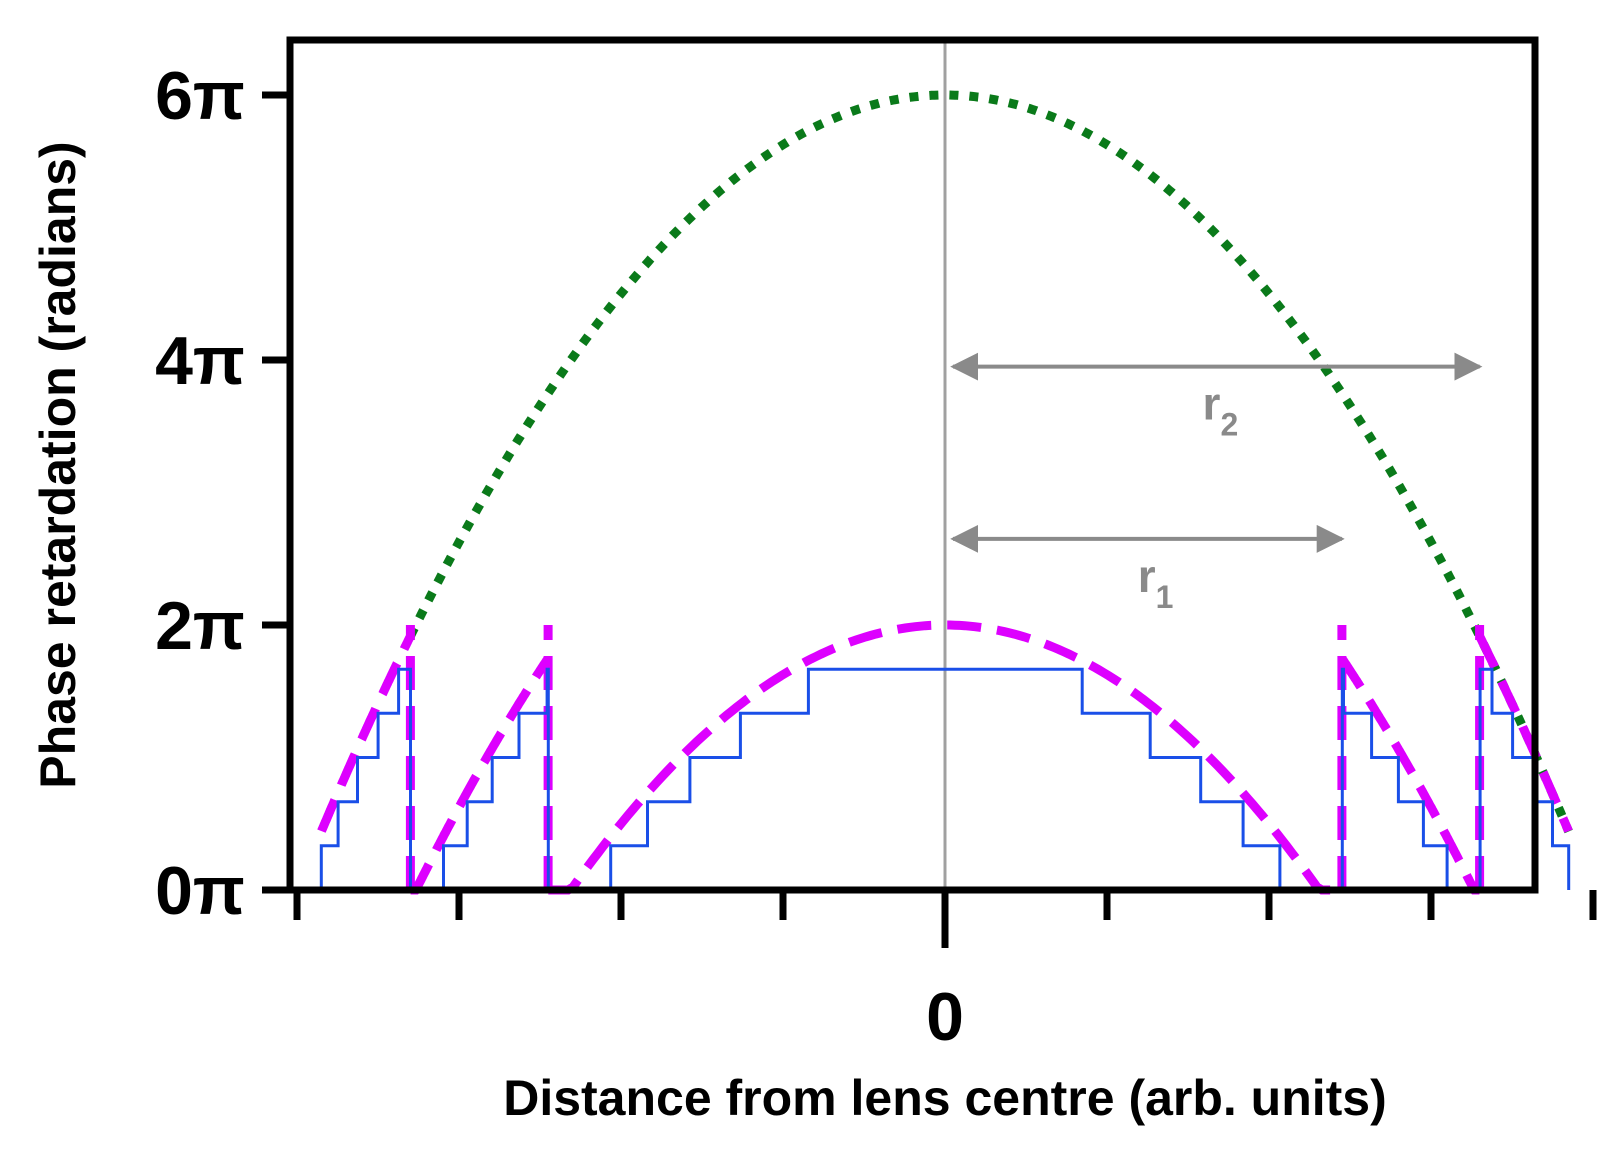  What do you see at coordinates (200, 96) in the screenshot?
I see `y-tick-label-3: 6π` at bounding box center [200, 96].